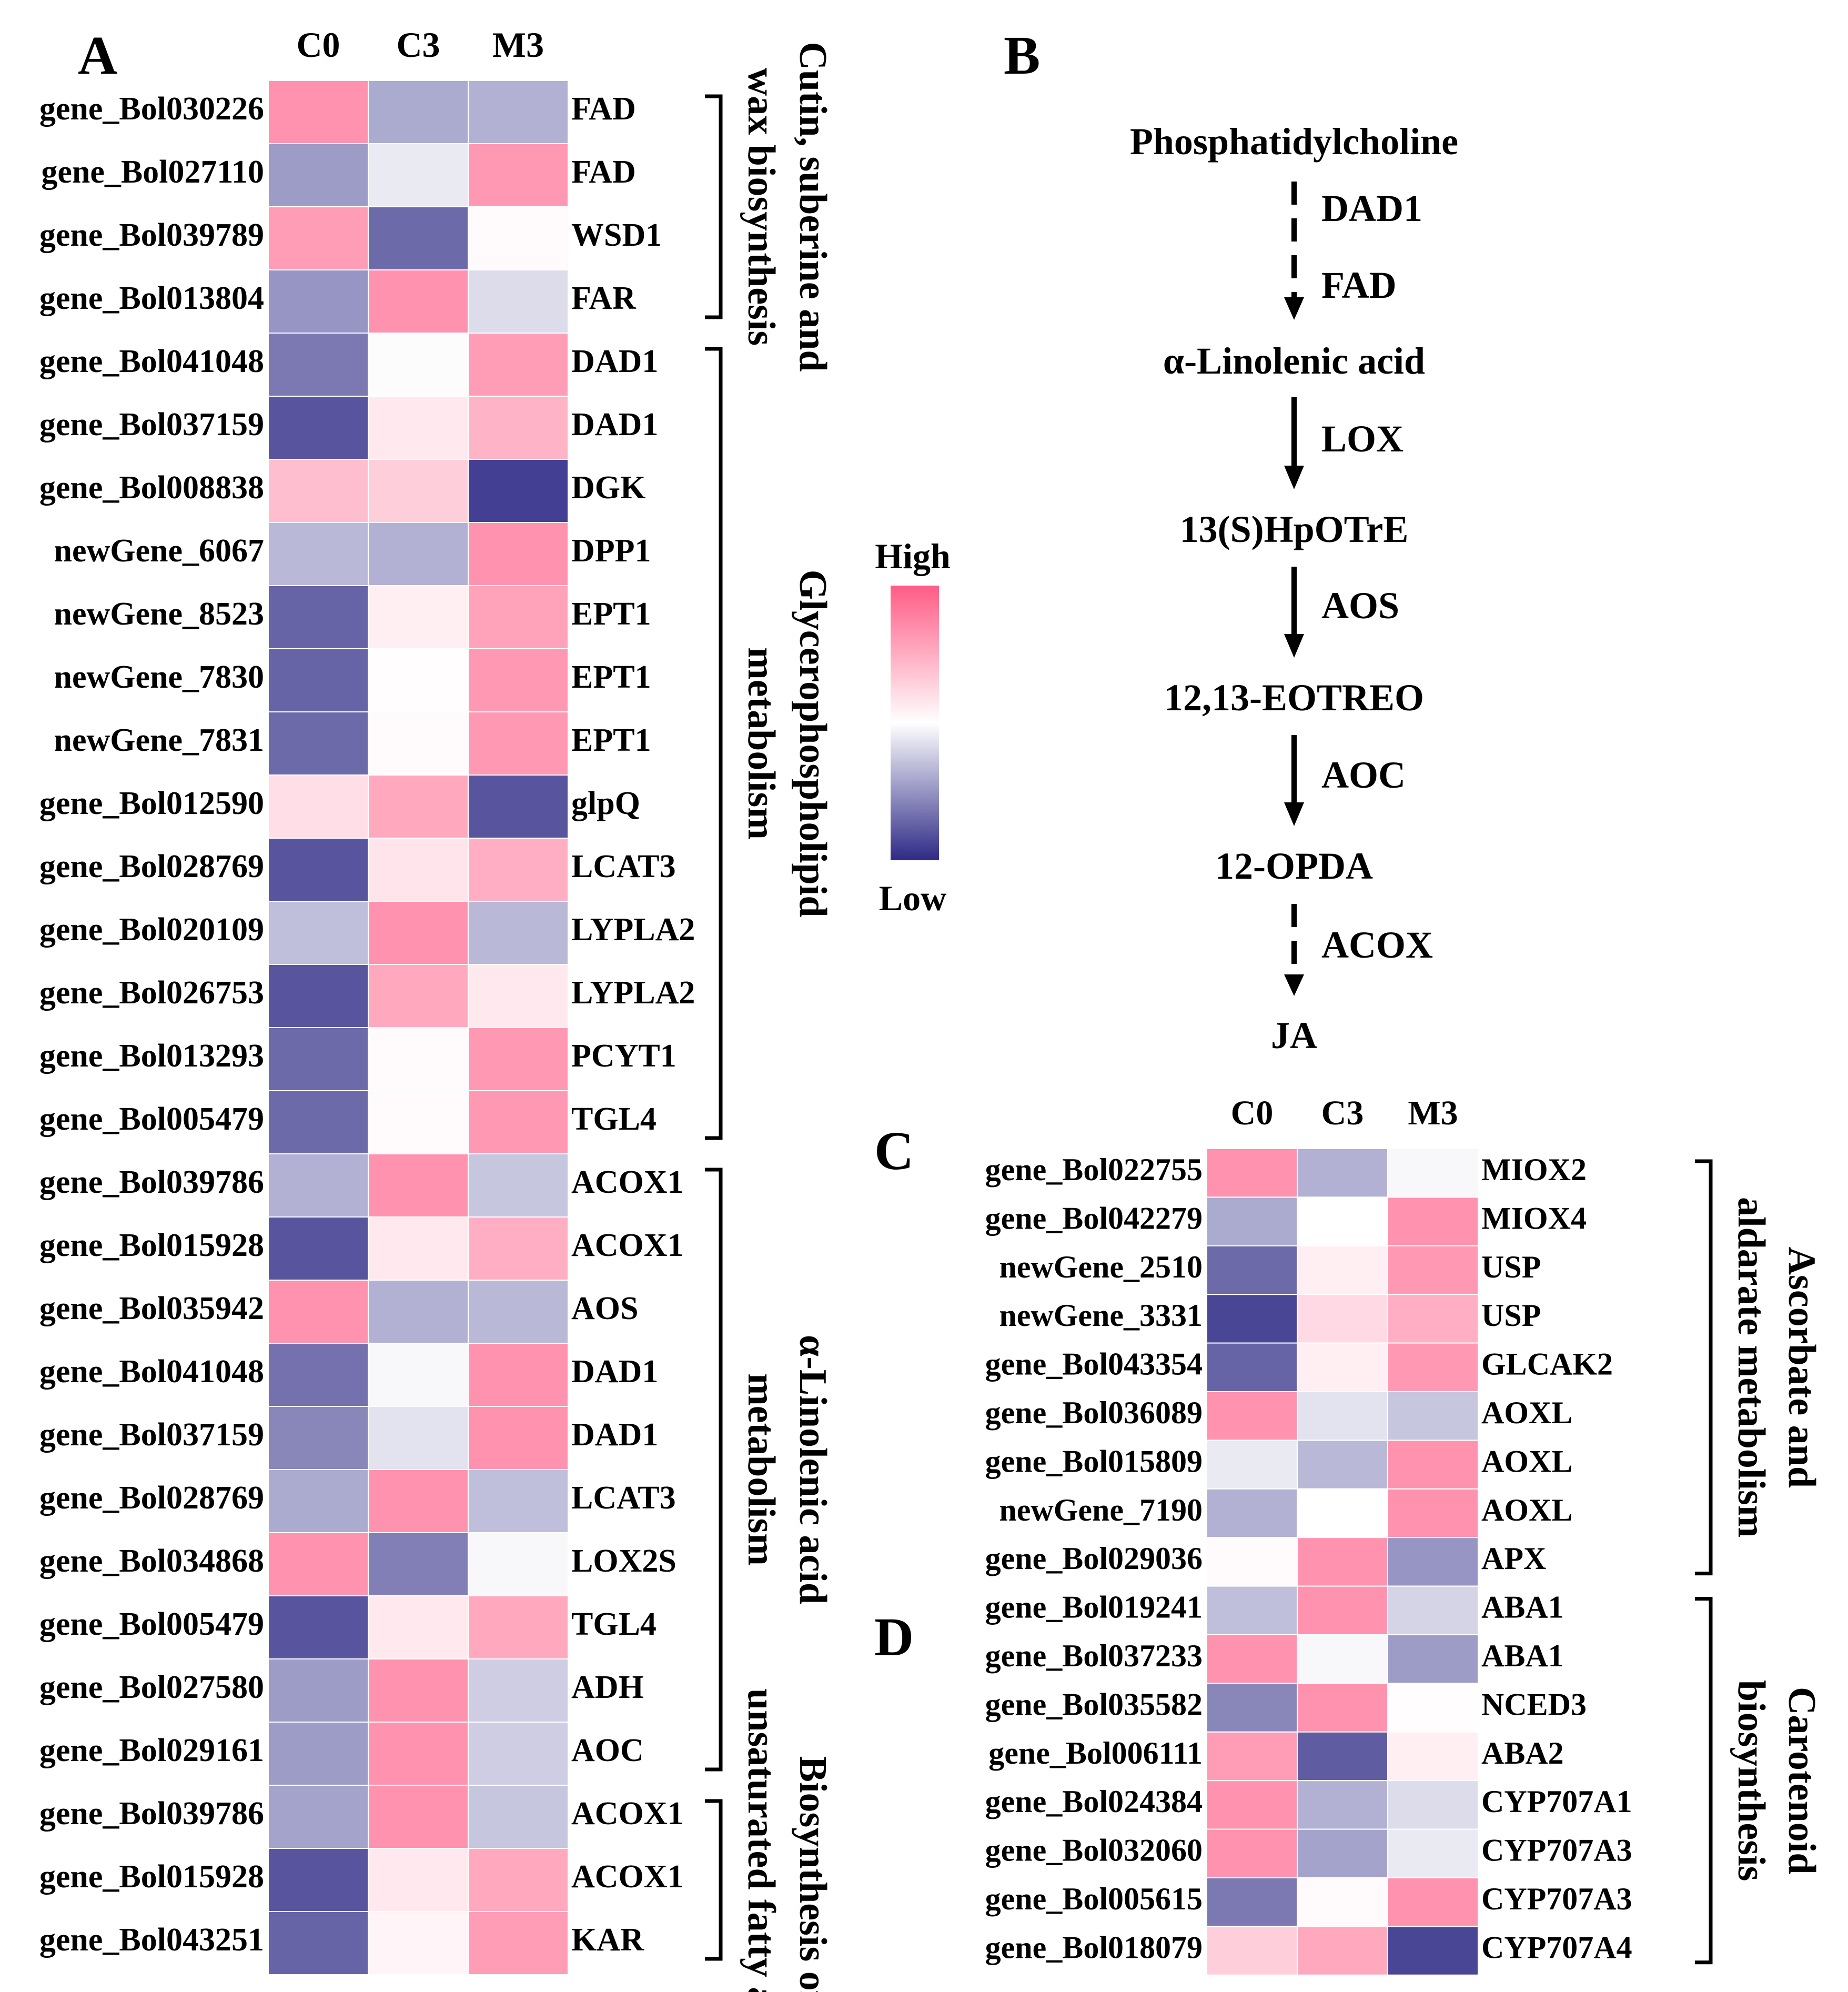 This screenshot has width=1848, height=1992. Describe the element at coordinates (608, 1940) in the screenshot. I see `gene-symbol-label: KAR` at that location.